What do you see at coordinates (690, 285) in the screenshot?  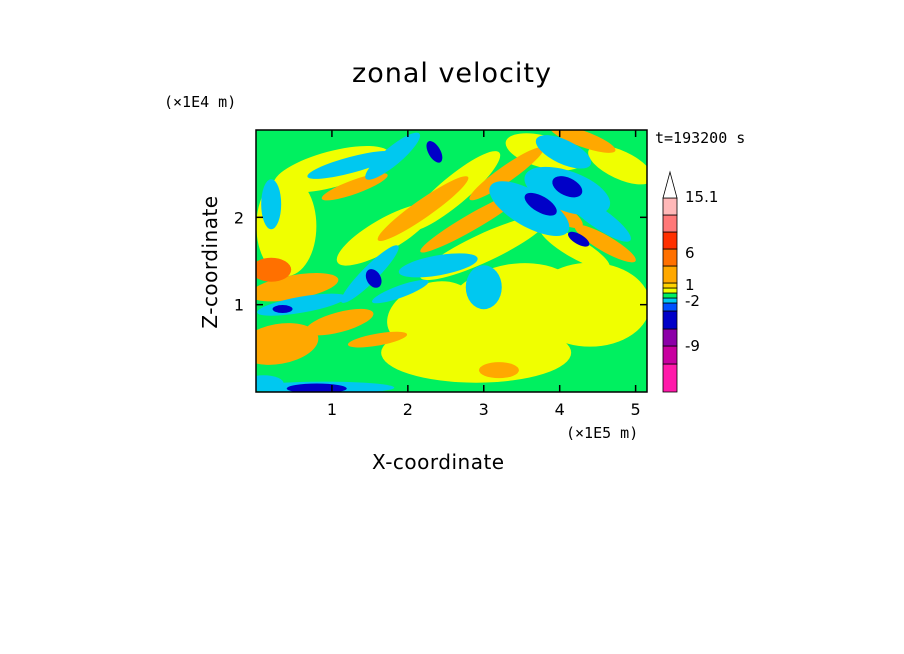 I see `colorbar-label: 1` at bounding box center [690, 285].